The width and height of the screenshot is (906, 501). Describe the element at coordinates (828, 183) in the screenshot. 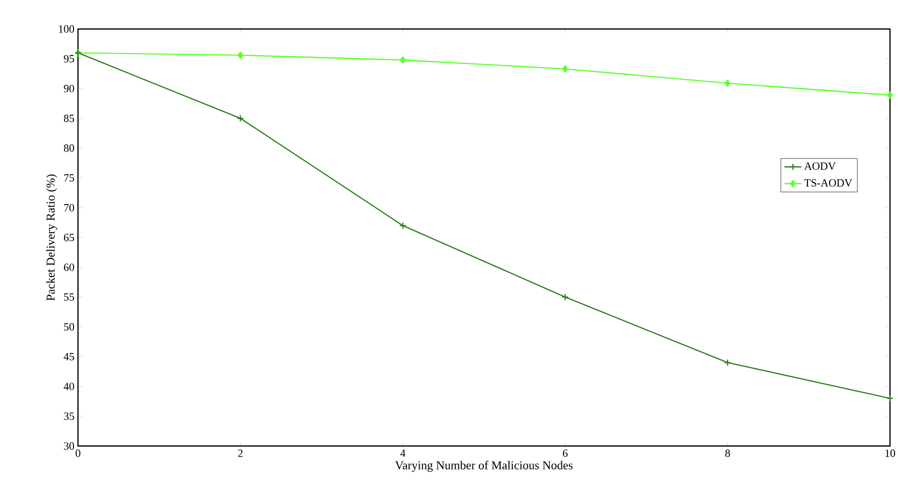

I see `legend-label: TS-AODV` at that location.